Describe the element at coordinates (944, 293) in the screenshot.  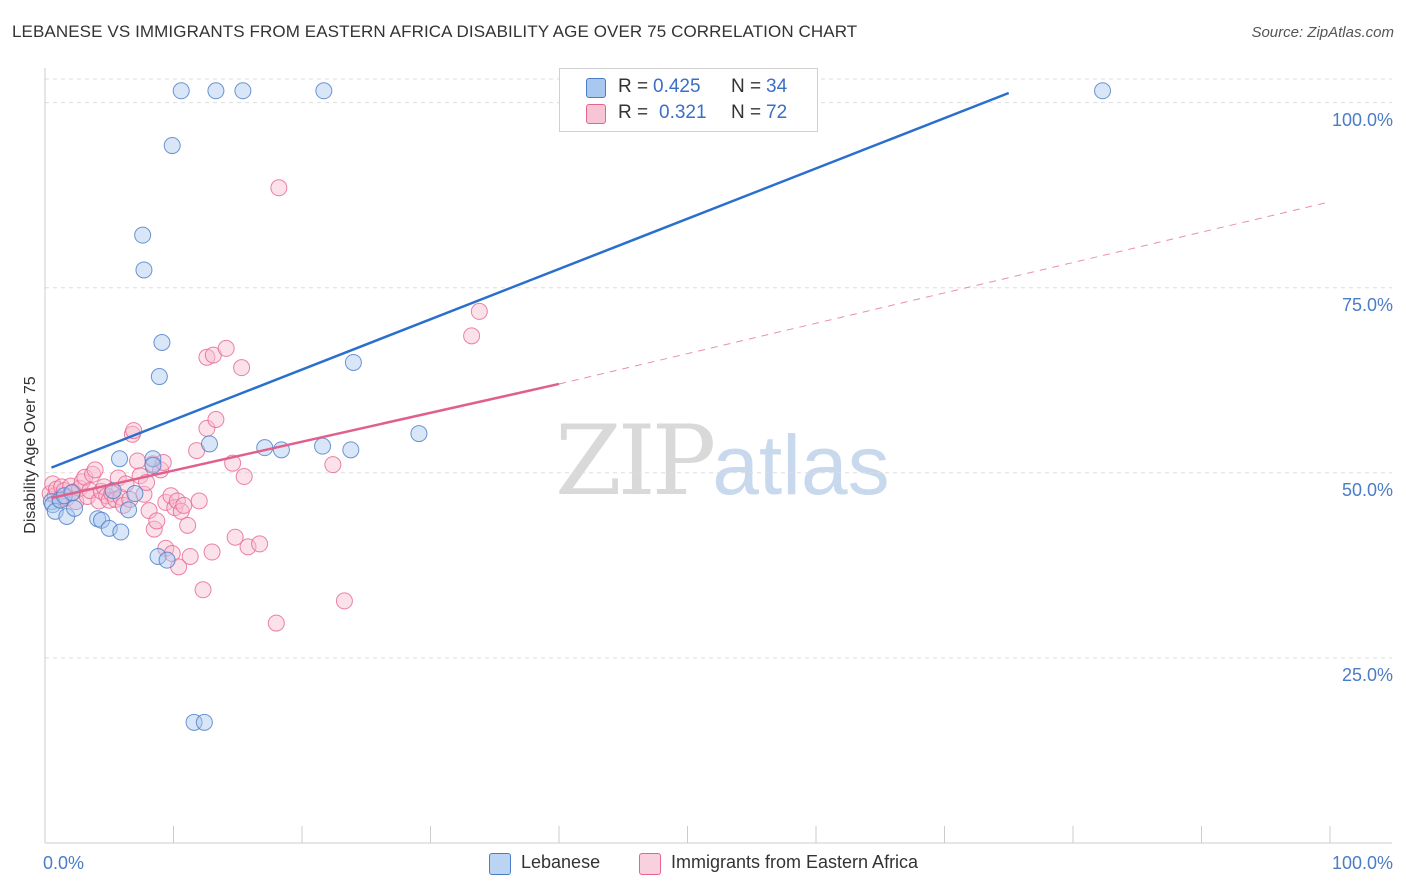
I see `trend-line-immigrants-extension` at that location.